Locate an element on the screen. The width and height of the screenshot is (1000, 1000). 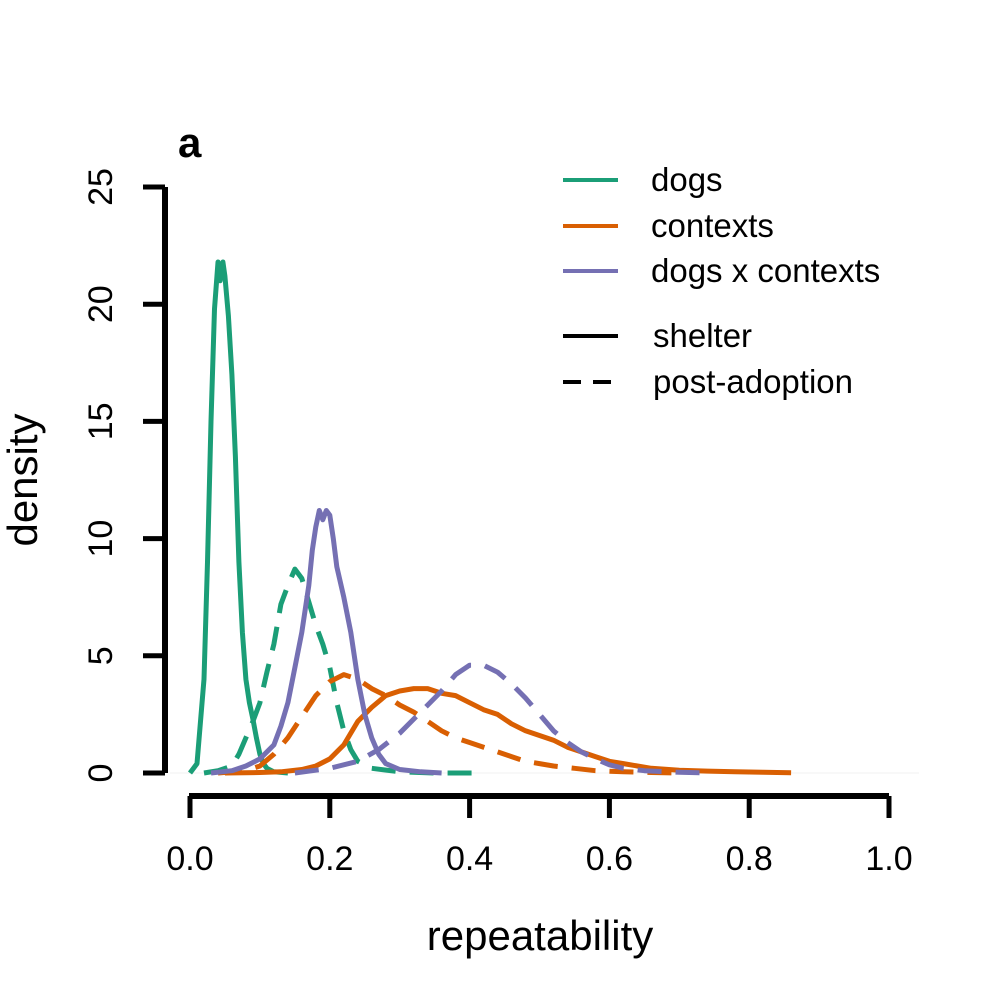
x-tick-label: 0.0 is located at coordinates (189, 859).